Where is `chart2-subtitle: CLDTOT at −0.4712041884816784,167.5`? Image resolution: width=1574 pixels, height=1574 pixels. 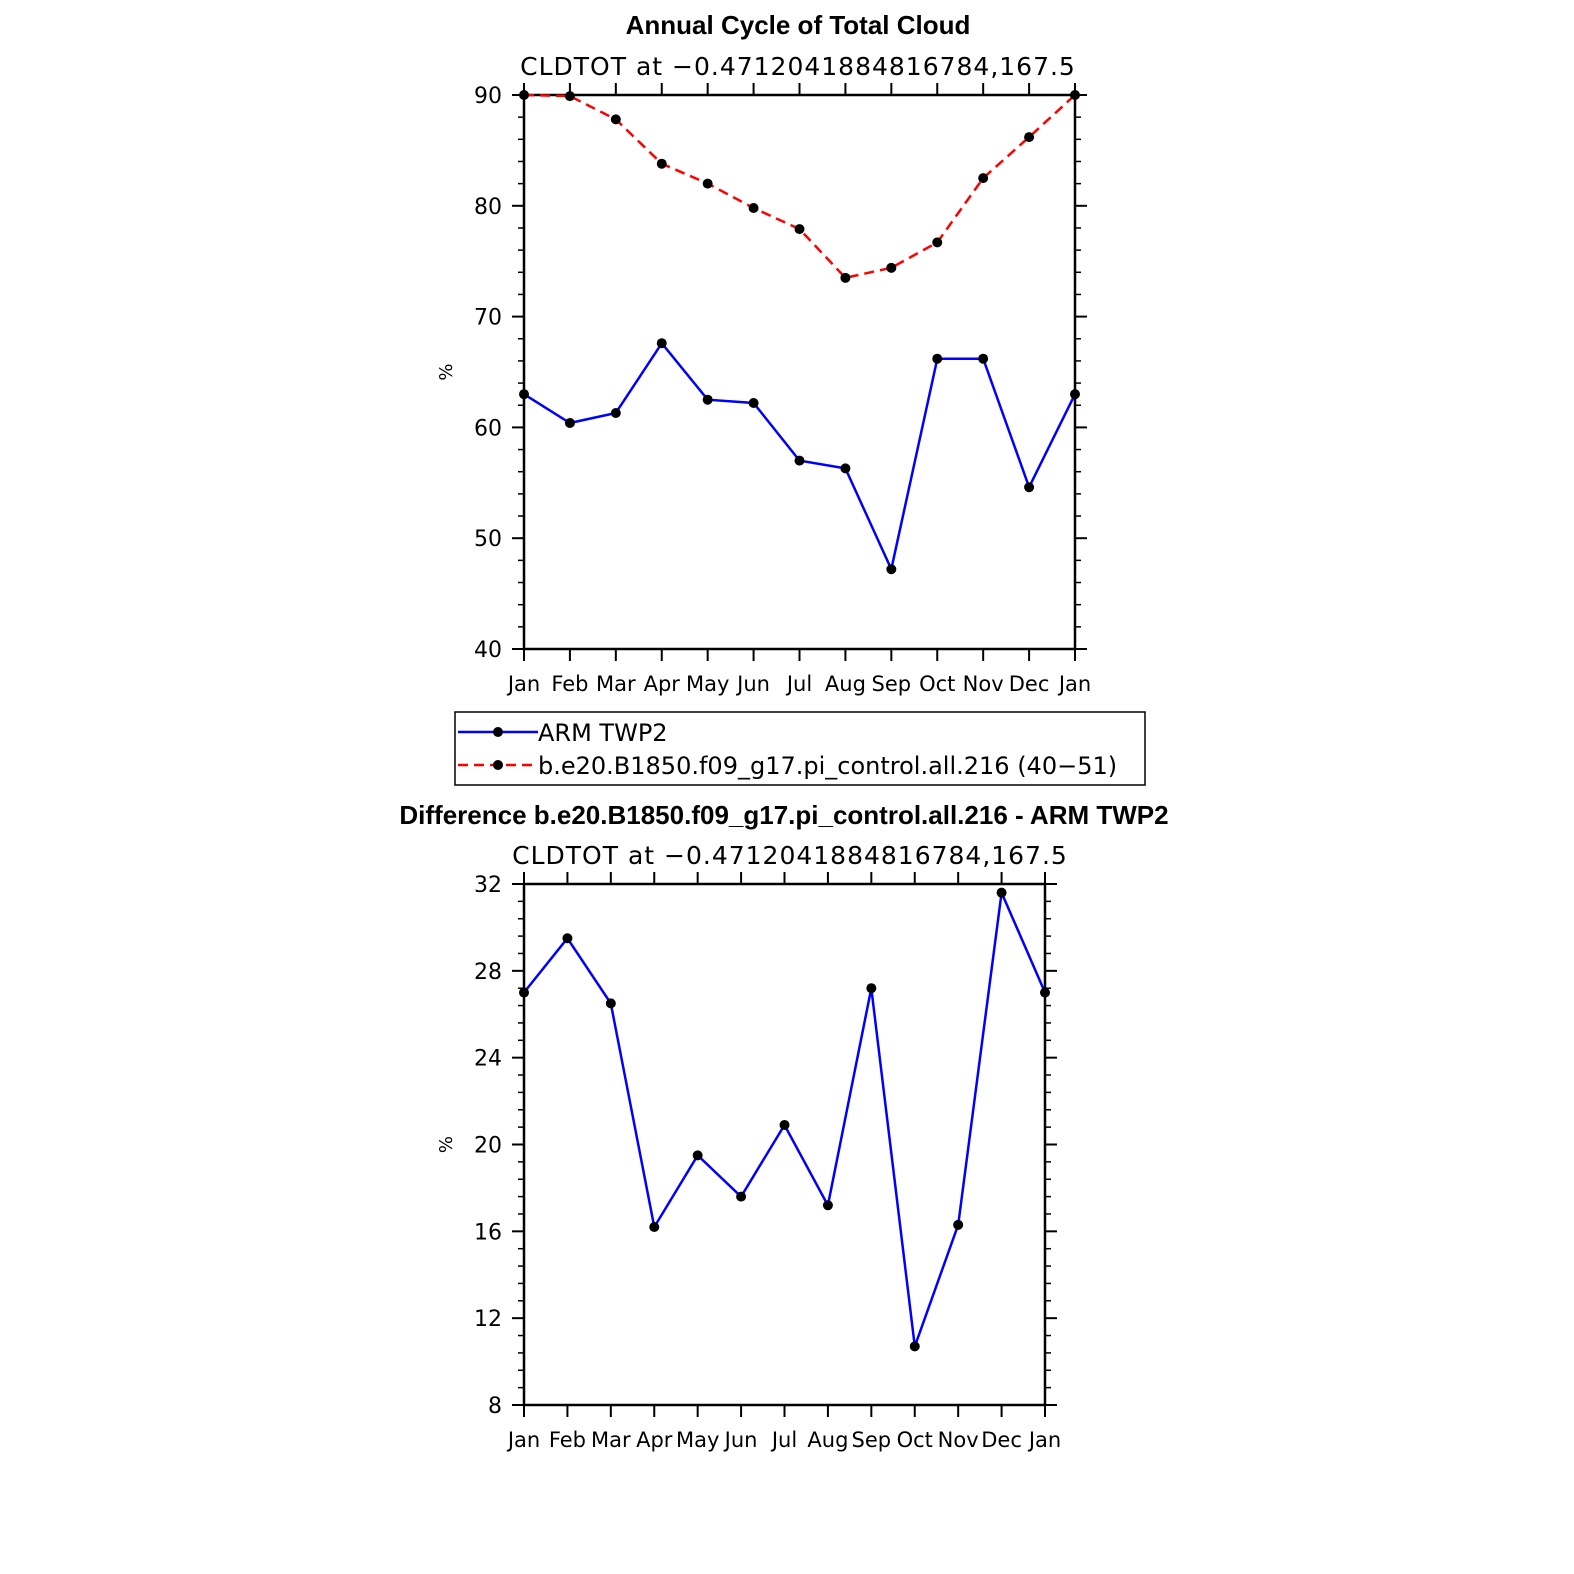 chart2-subtitle: CLDTOT at −0.4712041884816784,167.5 is located at coordinates (790, 855).